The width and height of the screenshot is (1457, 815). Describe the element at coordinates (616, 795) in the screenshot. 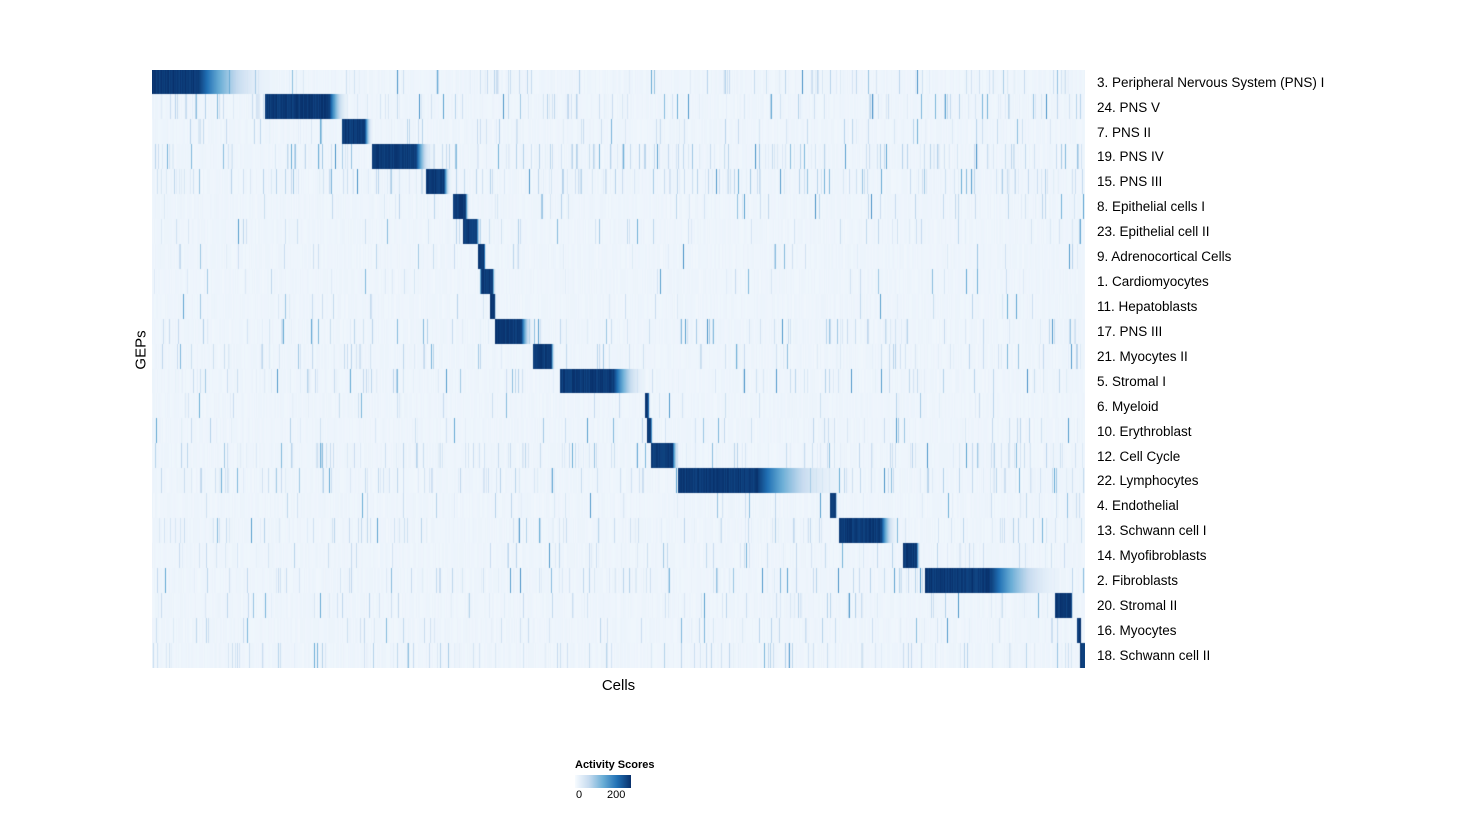

I see `colorbar-tick-max: 200` at that location.